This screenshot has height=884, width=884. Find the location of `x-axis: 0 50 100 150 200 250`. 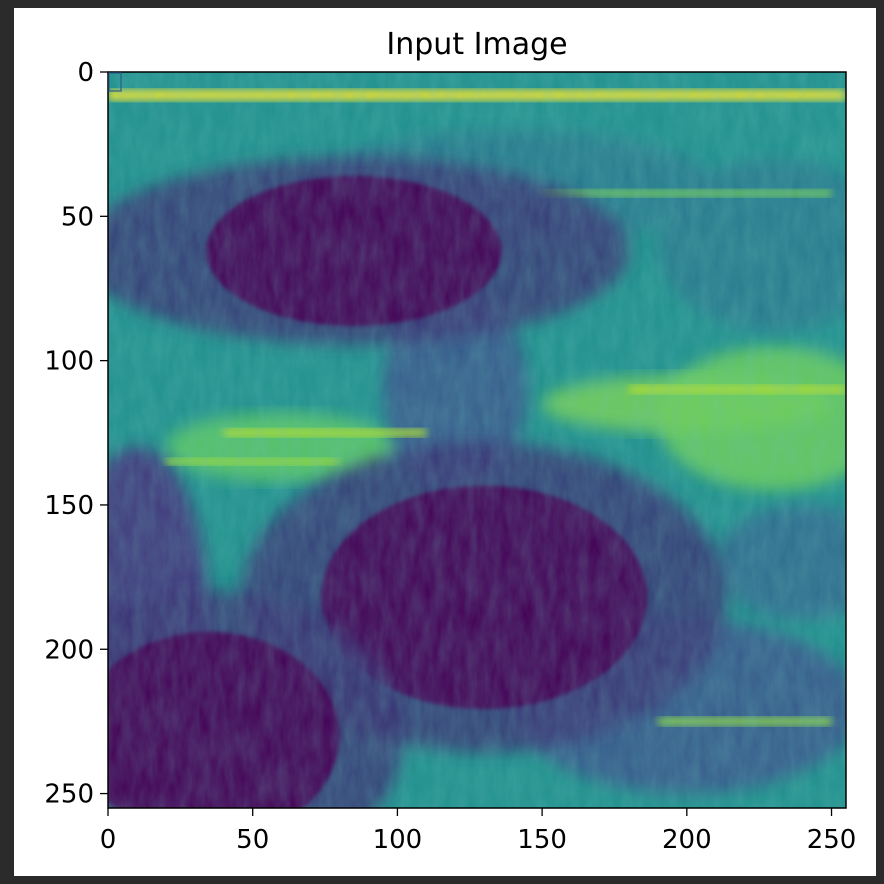

x-axis: 0 50 100 150 200 250 is located at coordinates (478, 831).